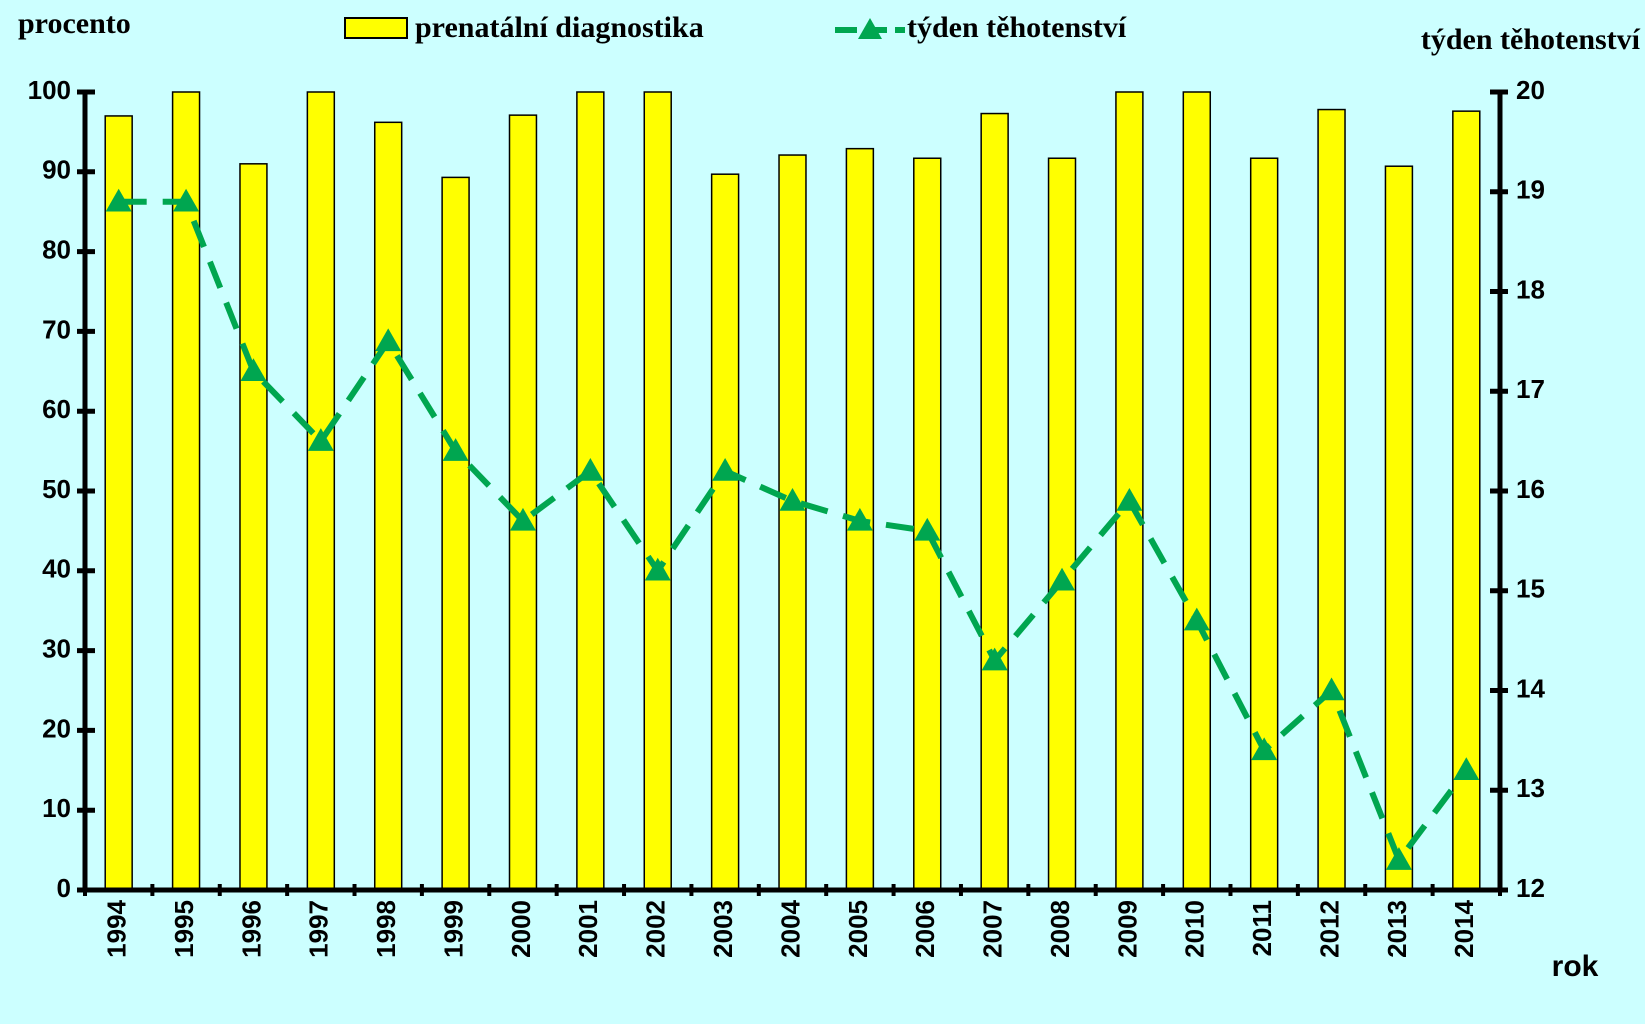 This screenshot has width=1645, height=1024. I want to click on x-tick-label: 1999, so click(453, 929).